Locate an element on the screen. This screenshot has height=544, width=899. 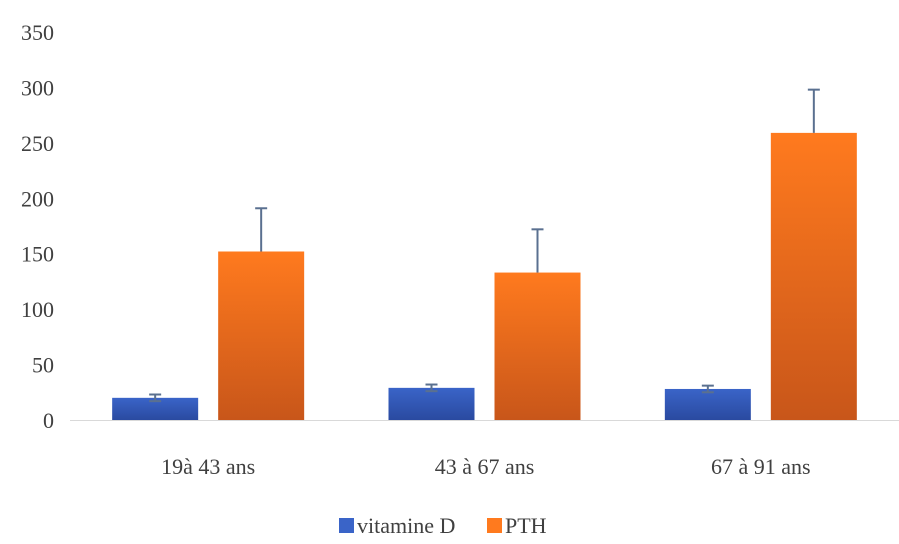
x-category-label: 19à 43 ans is located at coordinates (208, 466).